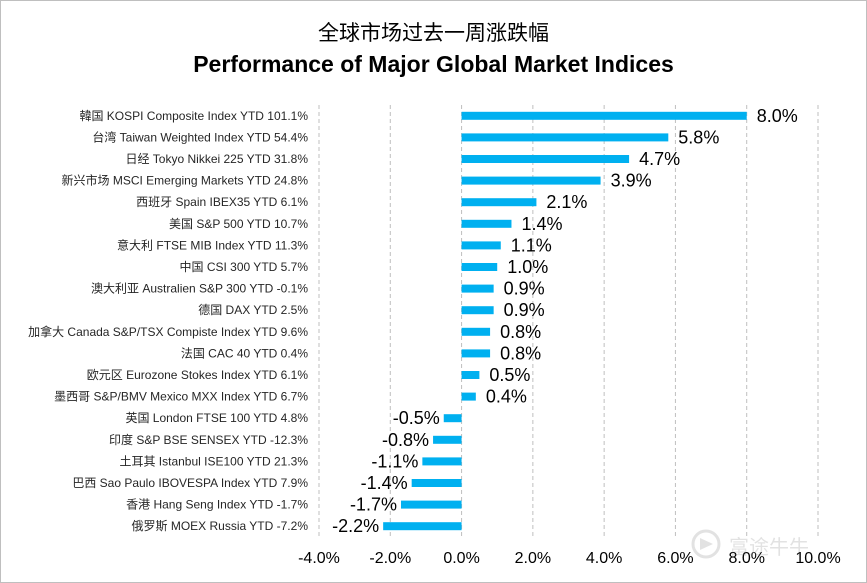  I want to click on category-label: 新兴市场 MSCI Emerging Markets YTD 24.8%, so click(184, 180).